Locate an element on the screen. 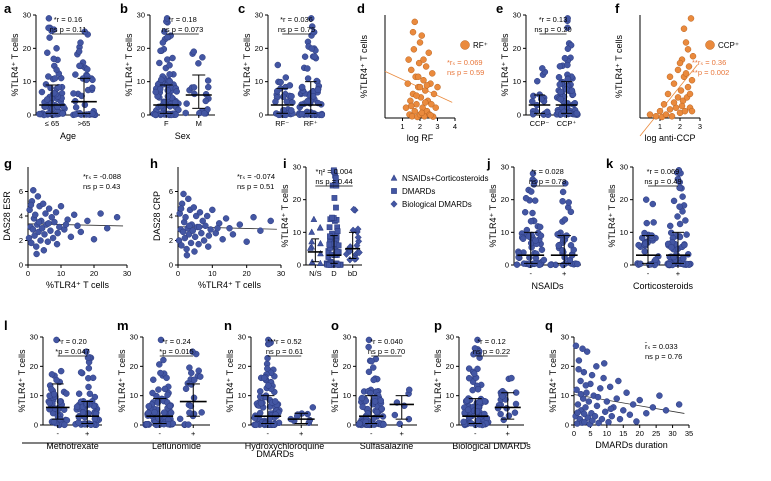 Image resolution: width=771 pixels, height=481 pixels. x-tick-label: 1 is located at coordinates (660, 126).